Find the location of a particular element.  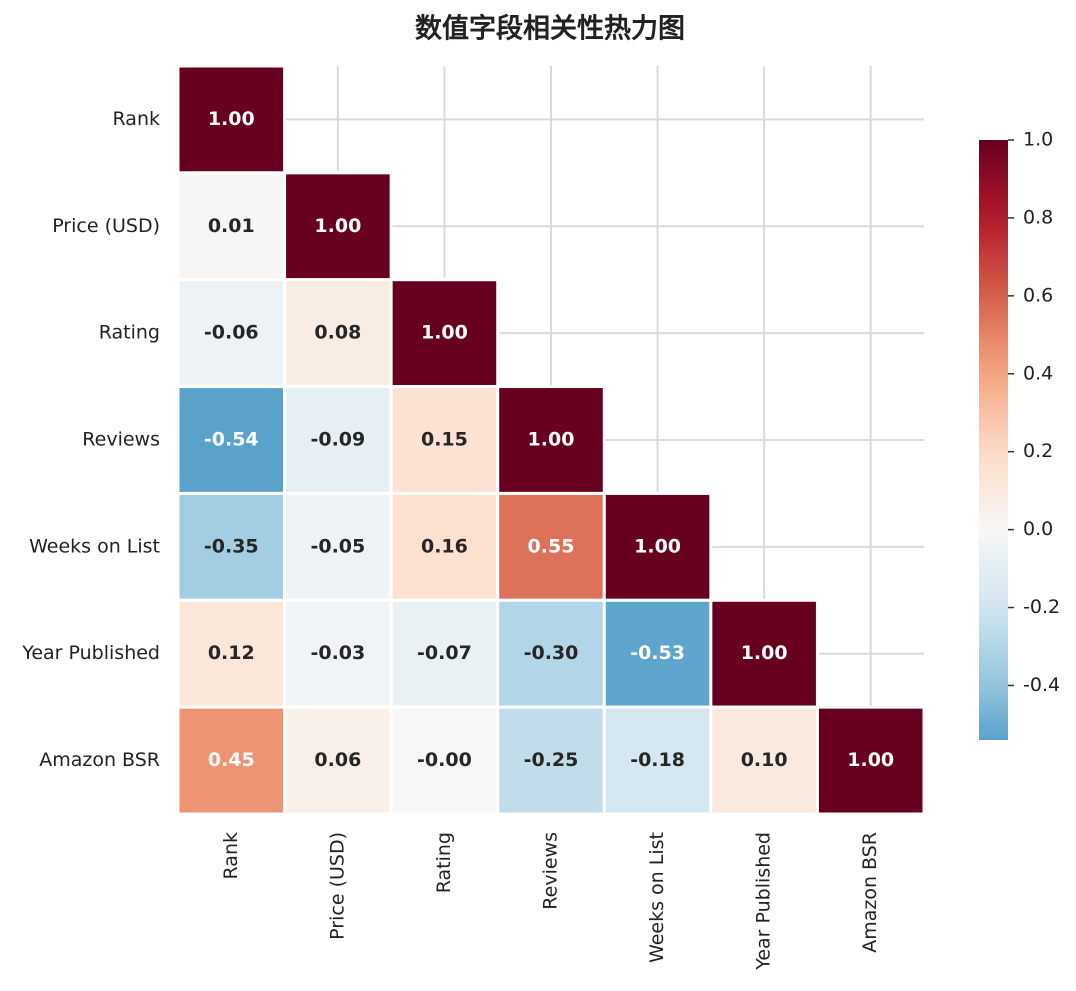

y-tick-label: Price (USD) is located at coordinates (106, 226).